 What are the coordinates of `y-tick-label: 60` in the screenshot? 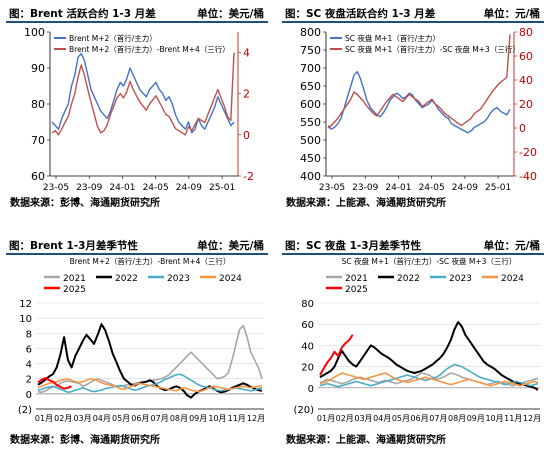 It's located at (307, 325).